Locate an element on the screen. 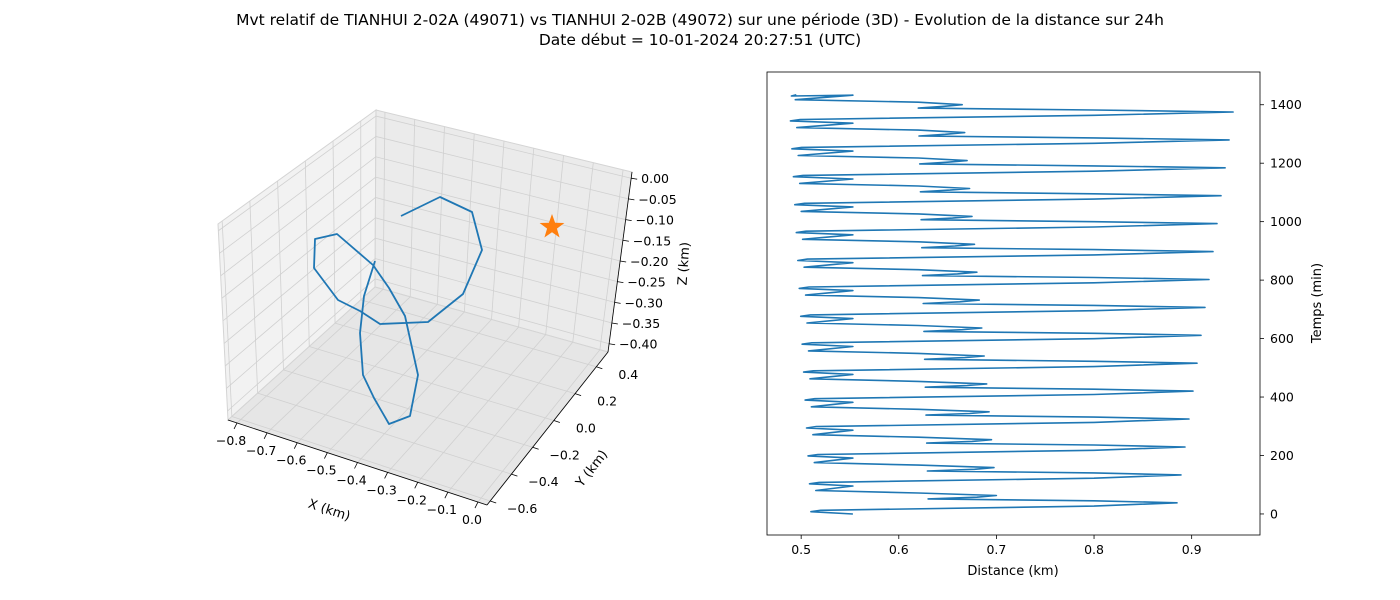  x-axis-label: X (km) is located at coordinates (329, 511).